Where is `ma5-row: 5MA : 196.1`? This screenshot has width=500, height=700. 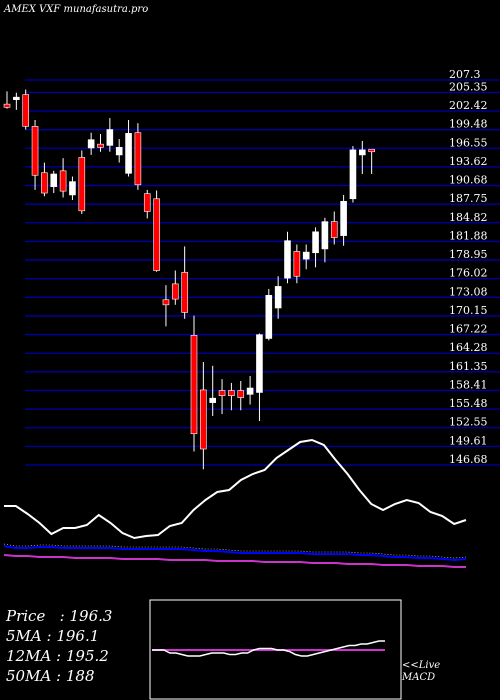 ma5-row: 5MA : 196.1 is located at coordinates (59, 636).